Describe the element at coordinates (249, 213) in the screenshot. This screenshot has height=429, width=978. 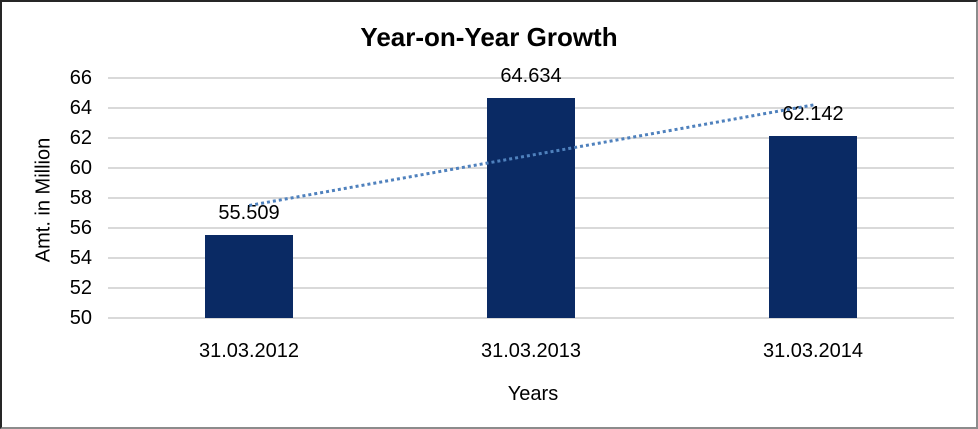
I see `data-label: 55.509` at that location.